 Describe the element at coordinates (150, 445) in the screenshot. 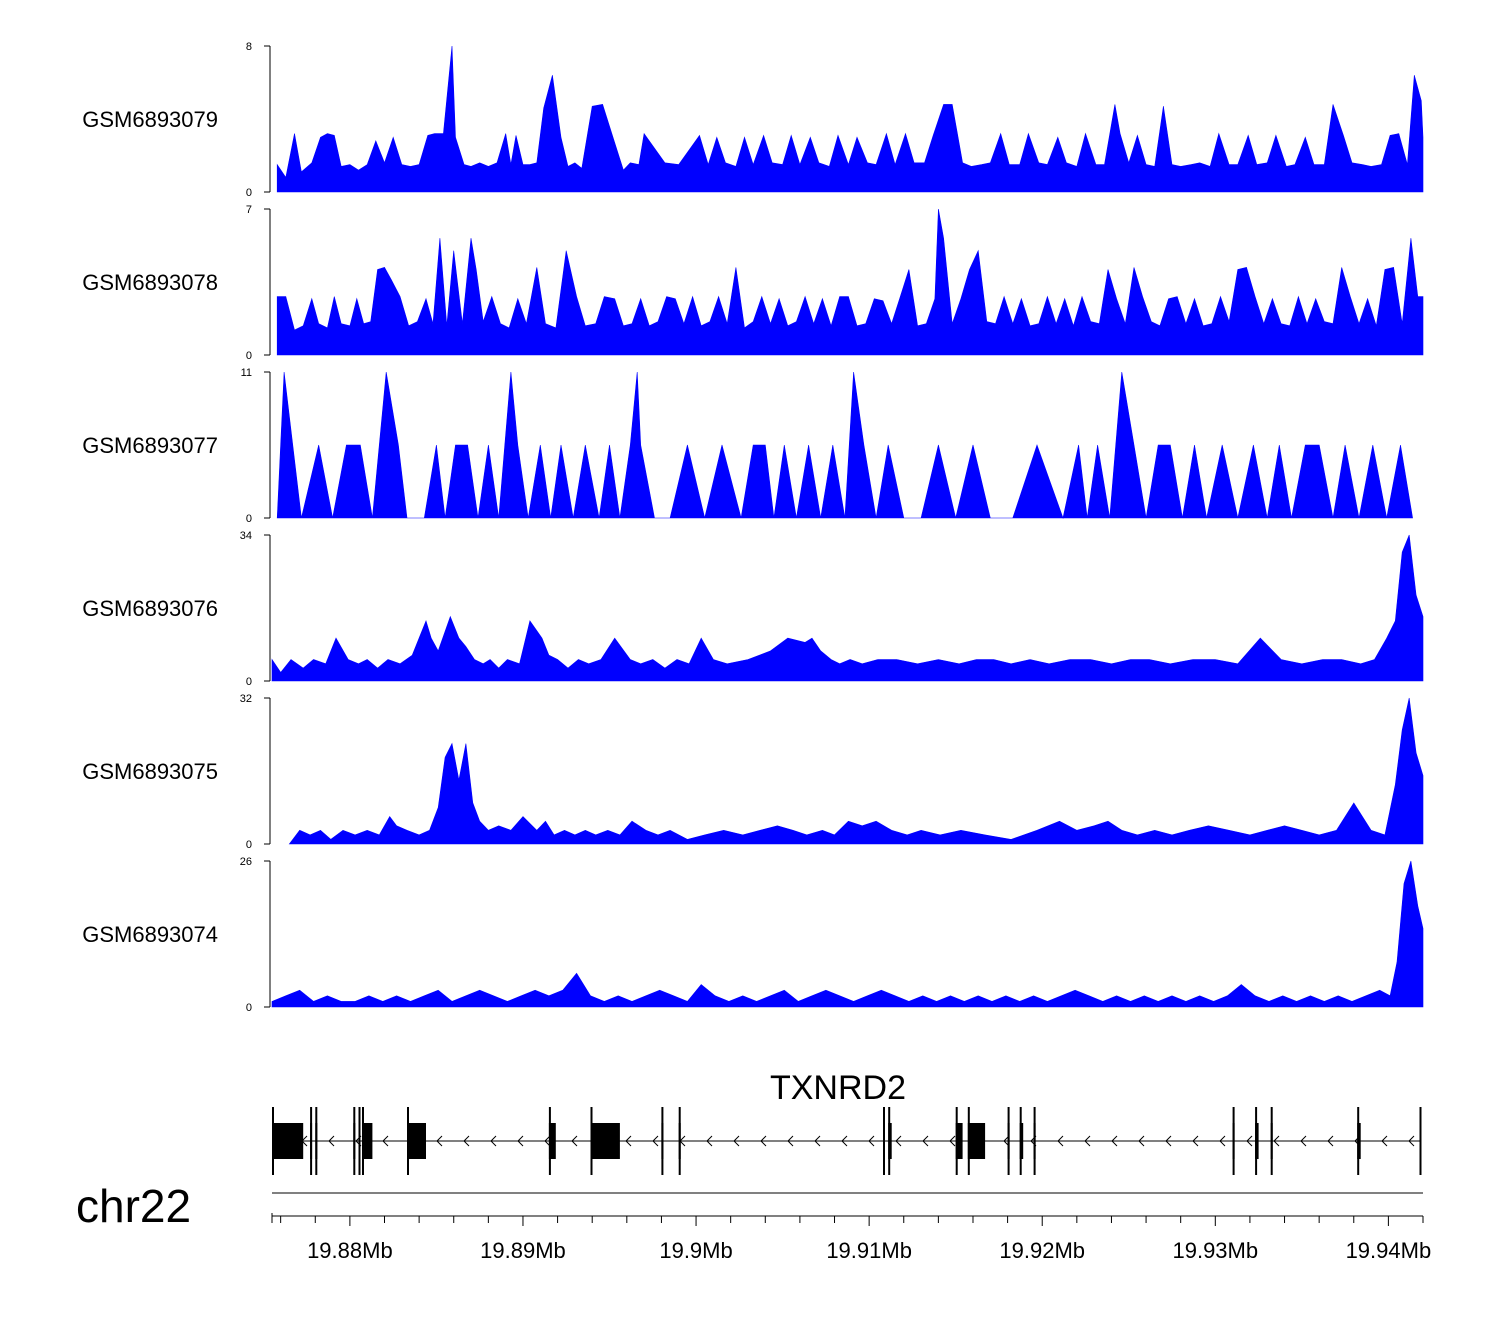

I see `track-label: GSM6893077` at that location.